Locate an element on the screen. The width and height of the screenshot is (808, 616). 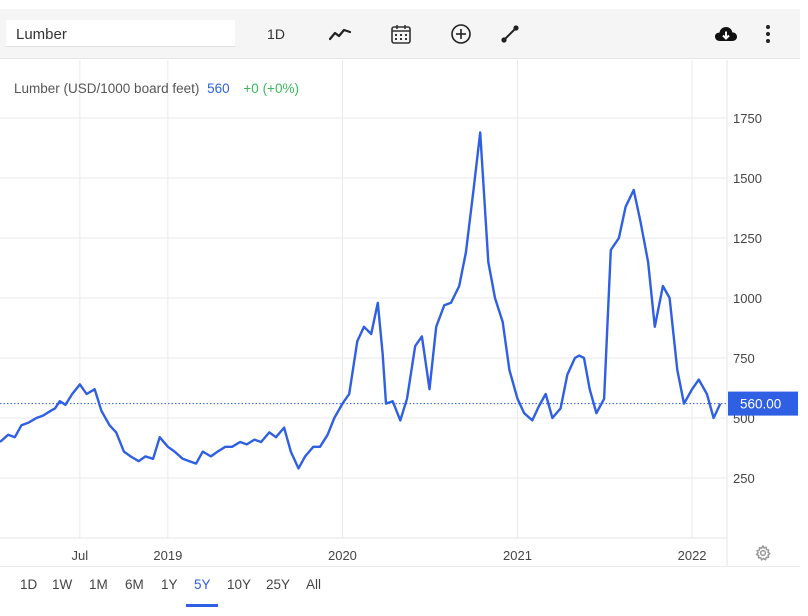
range-button-10y: 10Y is located at coordinates (239, 584).